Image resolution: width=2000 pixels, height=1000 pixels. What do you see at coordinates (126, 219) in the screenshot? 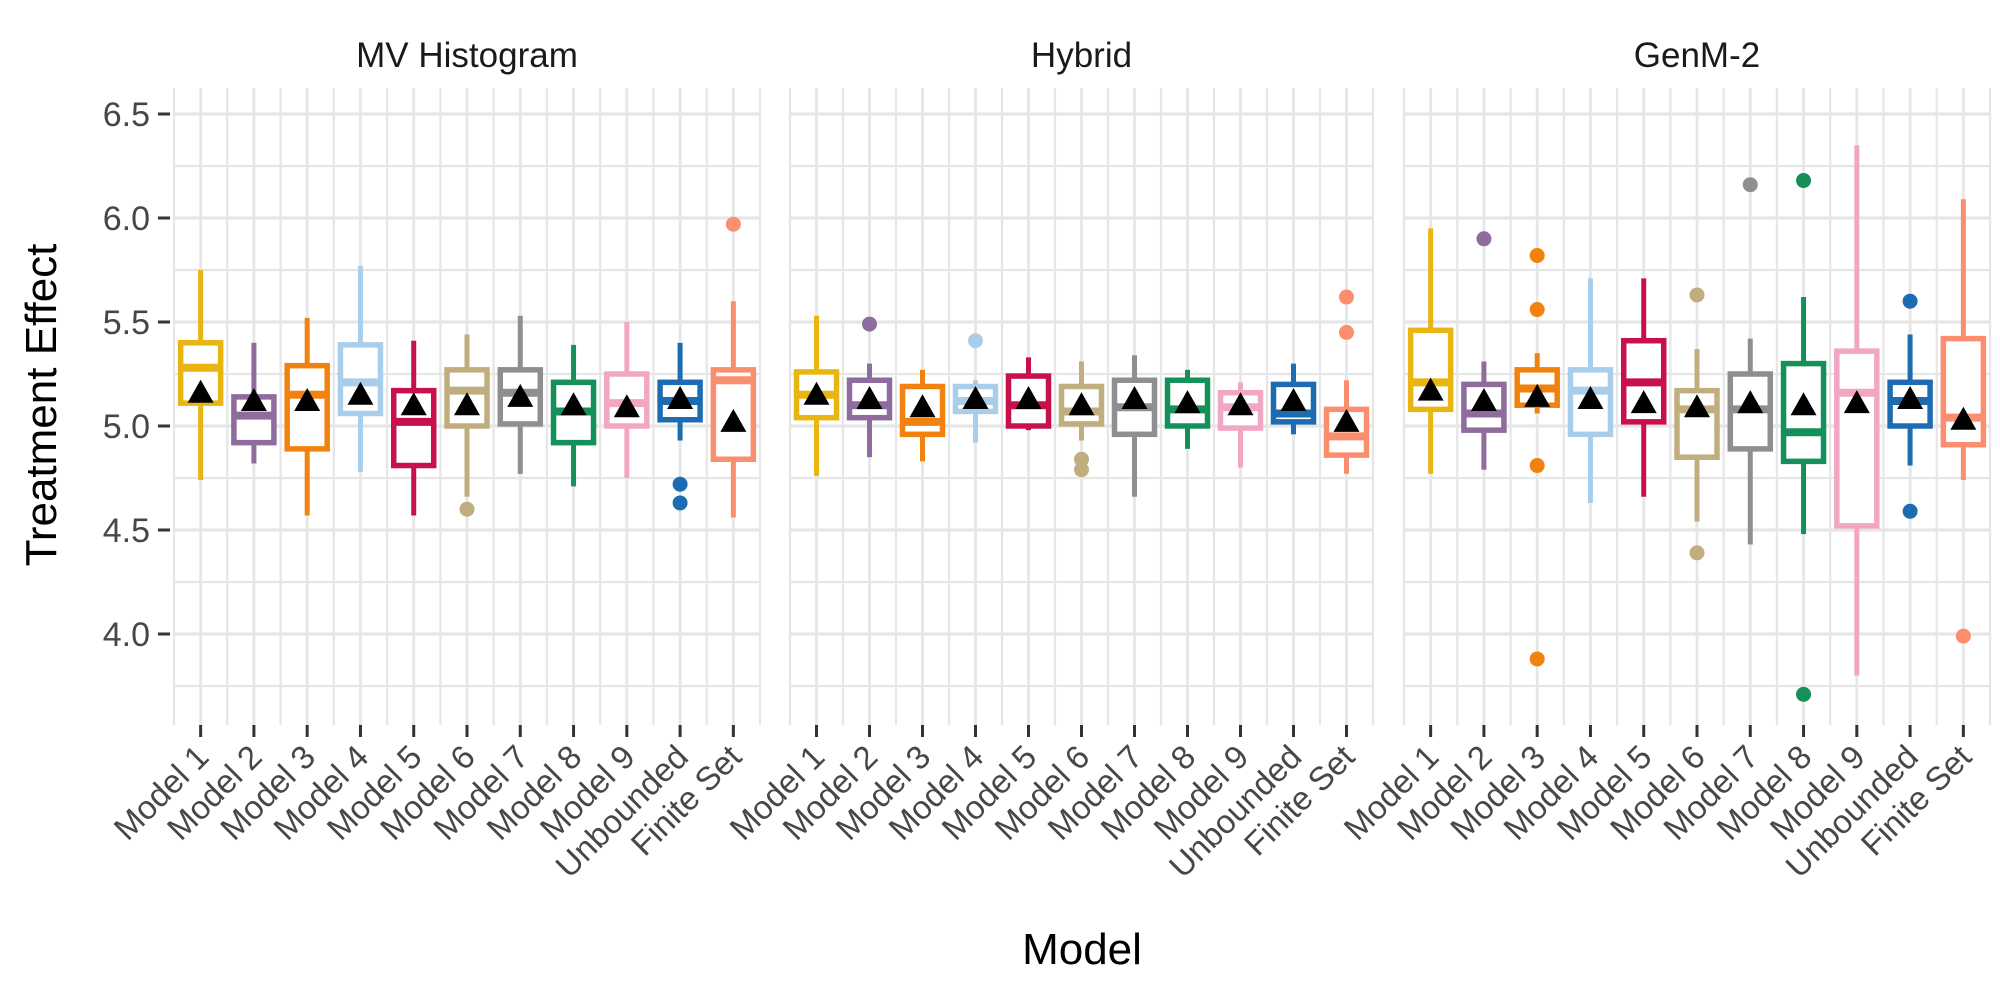
I see `y-tick-label: 6.0` at bounding box center [126, 219].